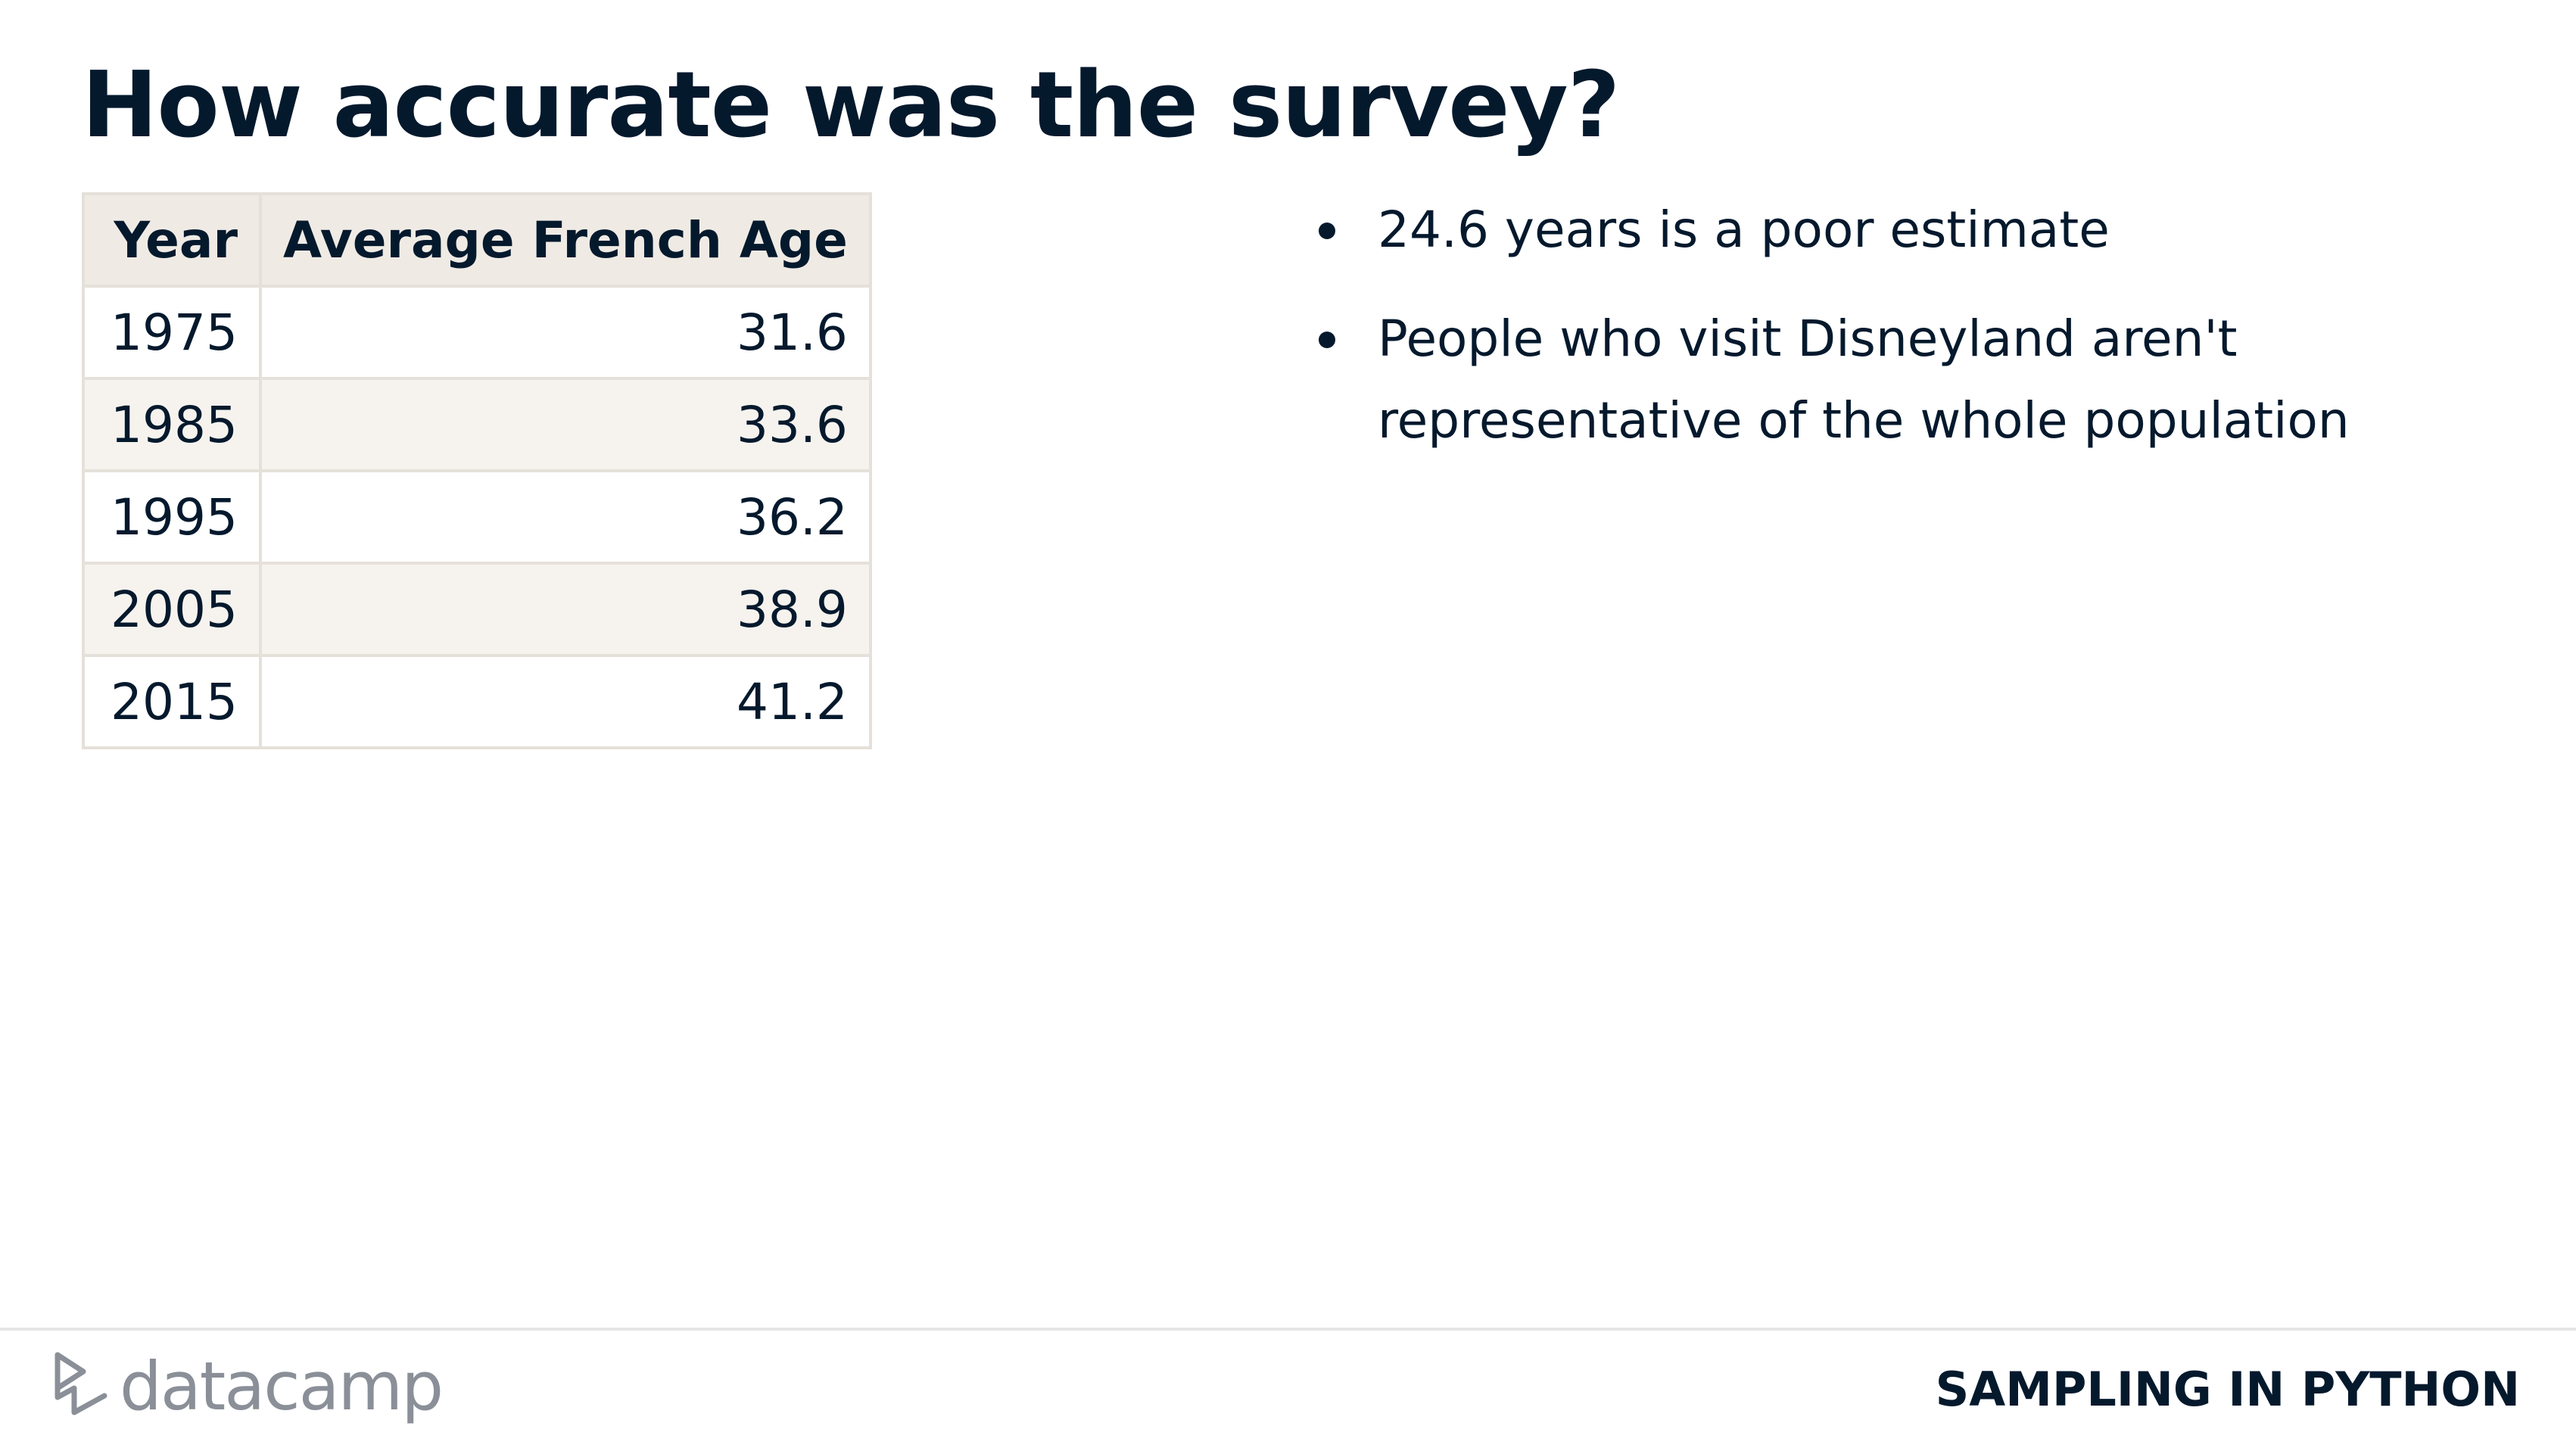  Describe the element at coordinates (1744, 230) in the screenshot. I see `bullet-text: 24.6 years is a poor estimate` at that location.